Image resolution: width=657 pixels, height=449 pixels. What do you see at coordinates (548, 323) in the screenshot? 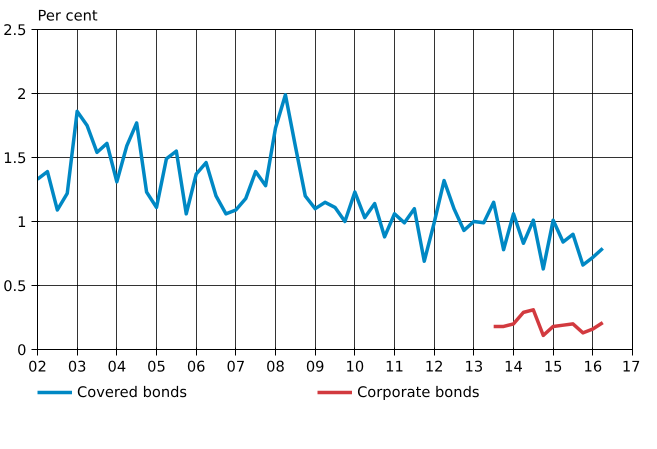
I see `line-series` at bounding box center [548, 323].